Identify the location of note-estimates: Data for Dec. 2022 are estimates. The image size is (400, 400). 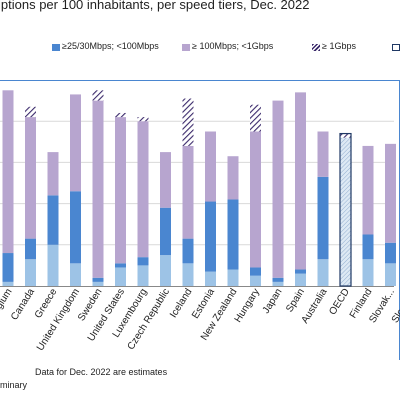
(101, 372).